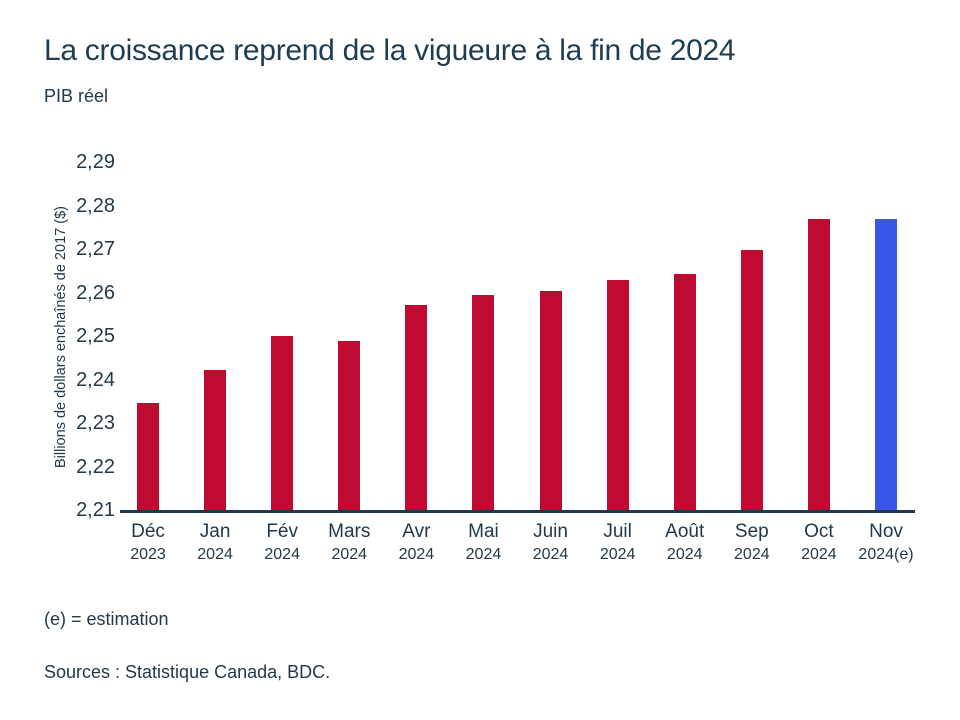 The height and width of the screenshot is (720, 960). Describe the element at coordinates (106, 619) in the screenshot. I see `estimation-note: (e) = estimation` at that location.